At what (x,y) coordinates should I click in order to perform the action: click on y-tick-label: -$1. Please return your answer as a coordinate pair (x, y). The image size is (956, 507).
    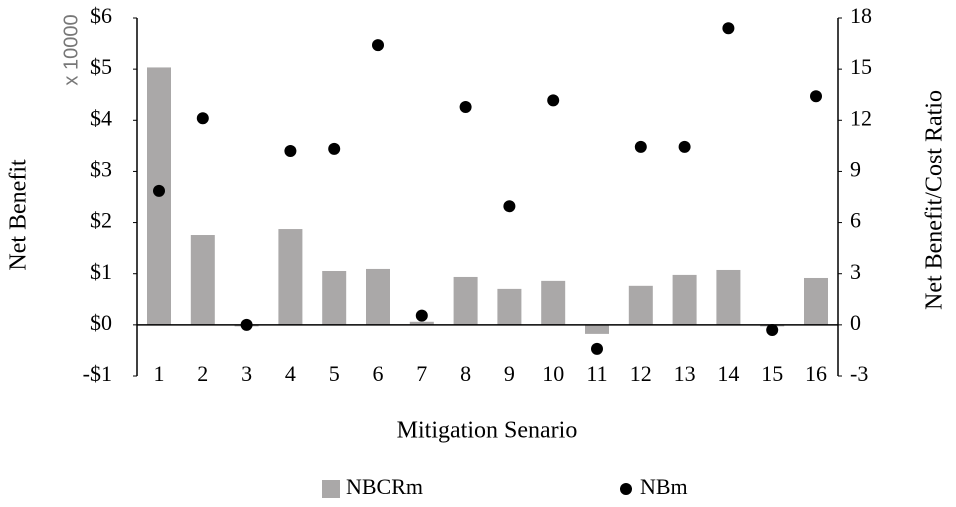
    Looking at the image, I should click on (97, 373).